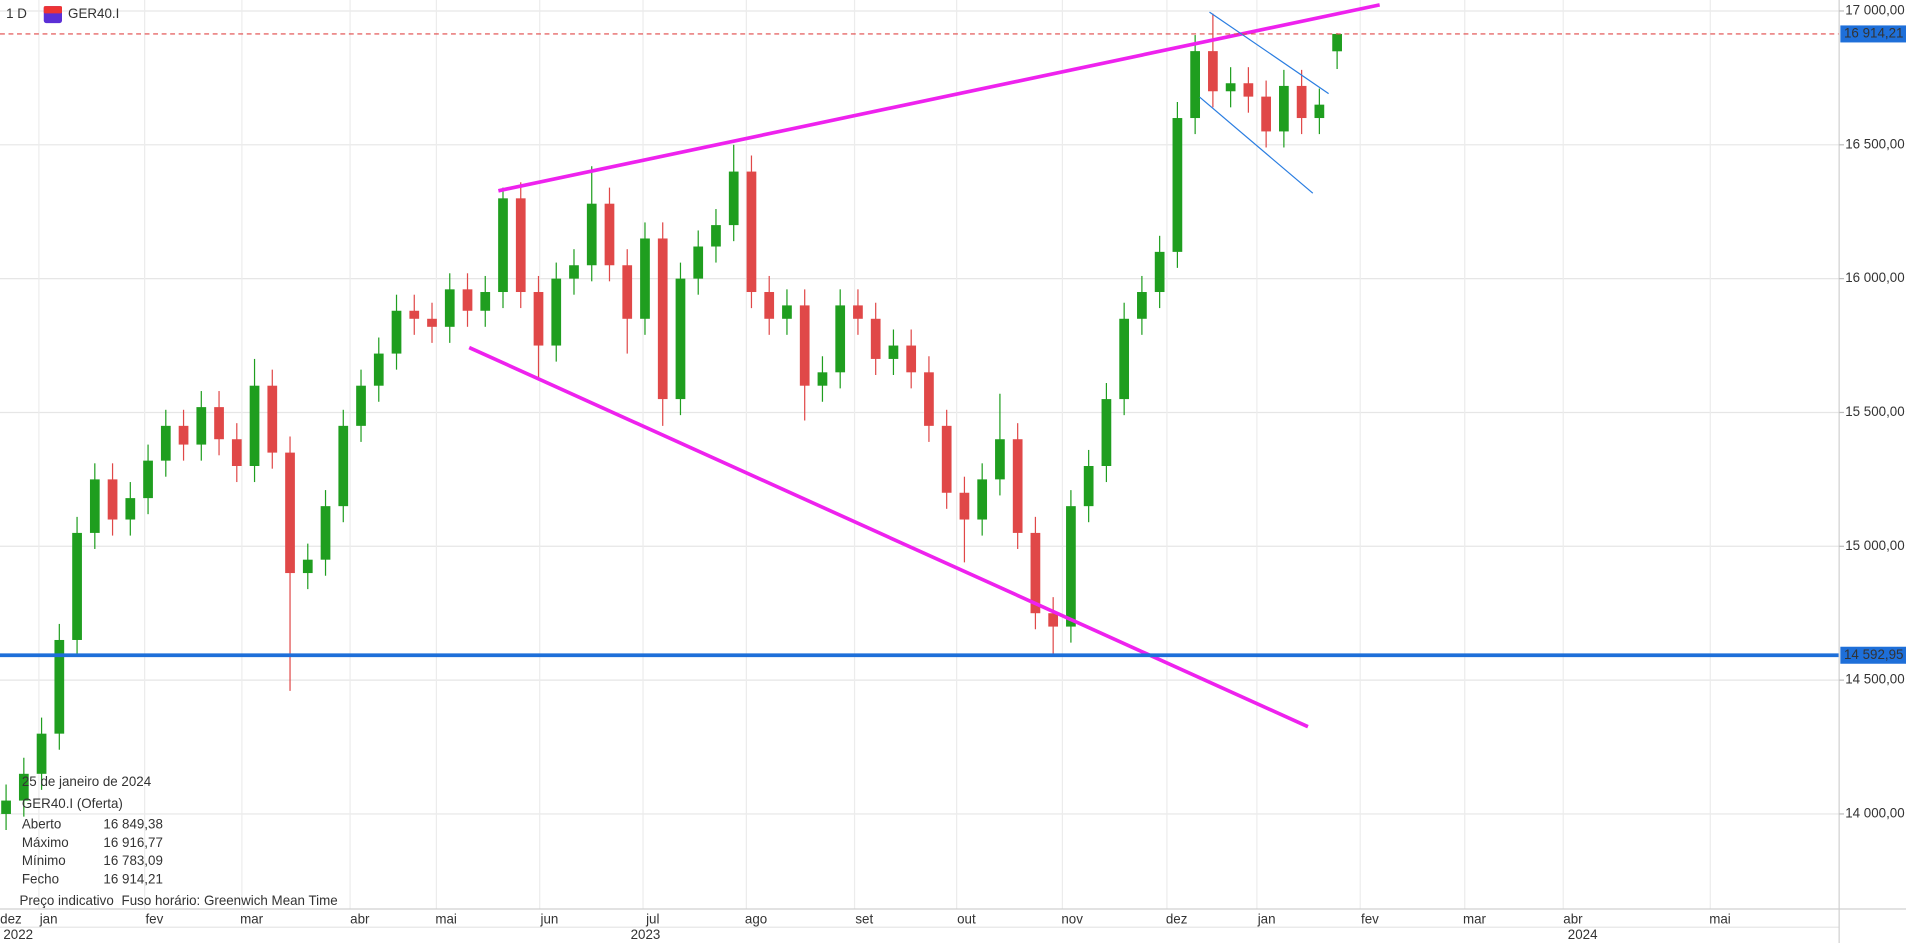 The height and width of the screenshot is (943, 1906). Describe the element at coordinates (230, 900) in the screenshot. I see `info-footer: Fuso horário: Greenwich Mean Time` at that location.